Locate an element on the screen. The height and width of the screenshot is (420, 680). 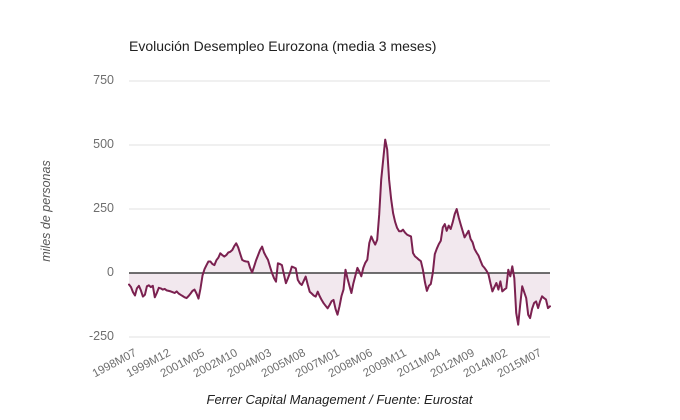
y-tick-label: 750 is located at coordinates (103, 80).